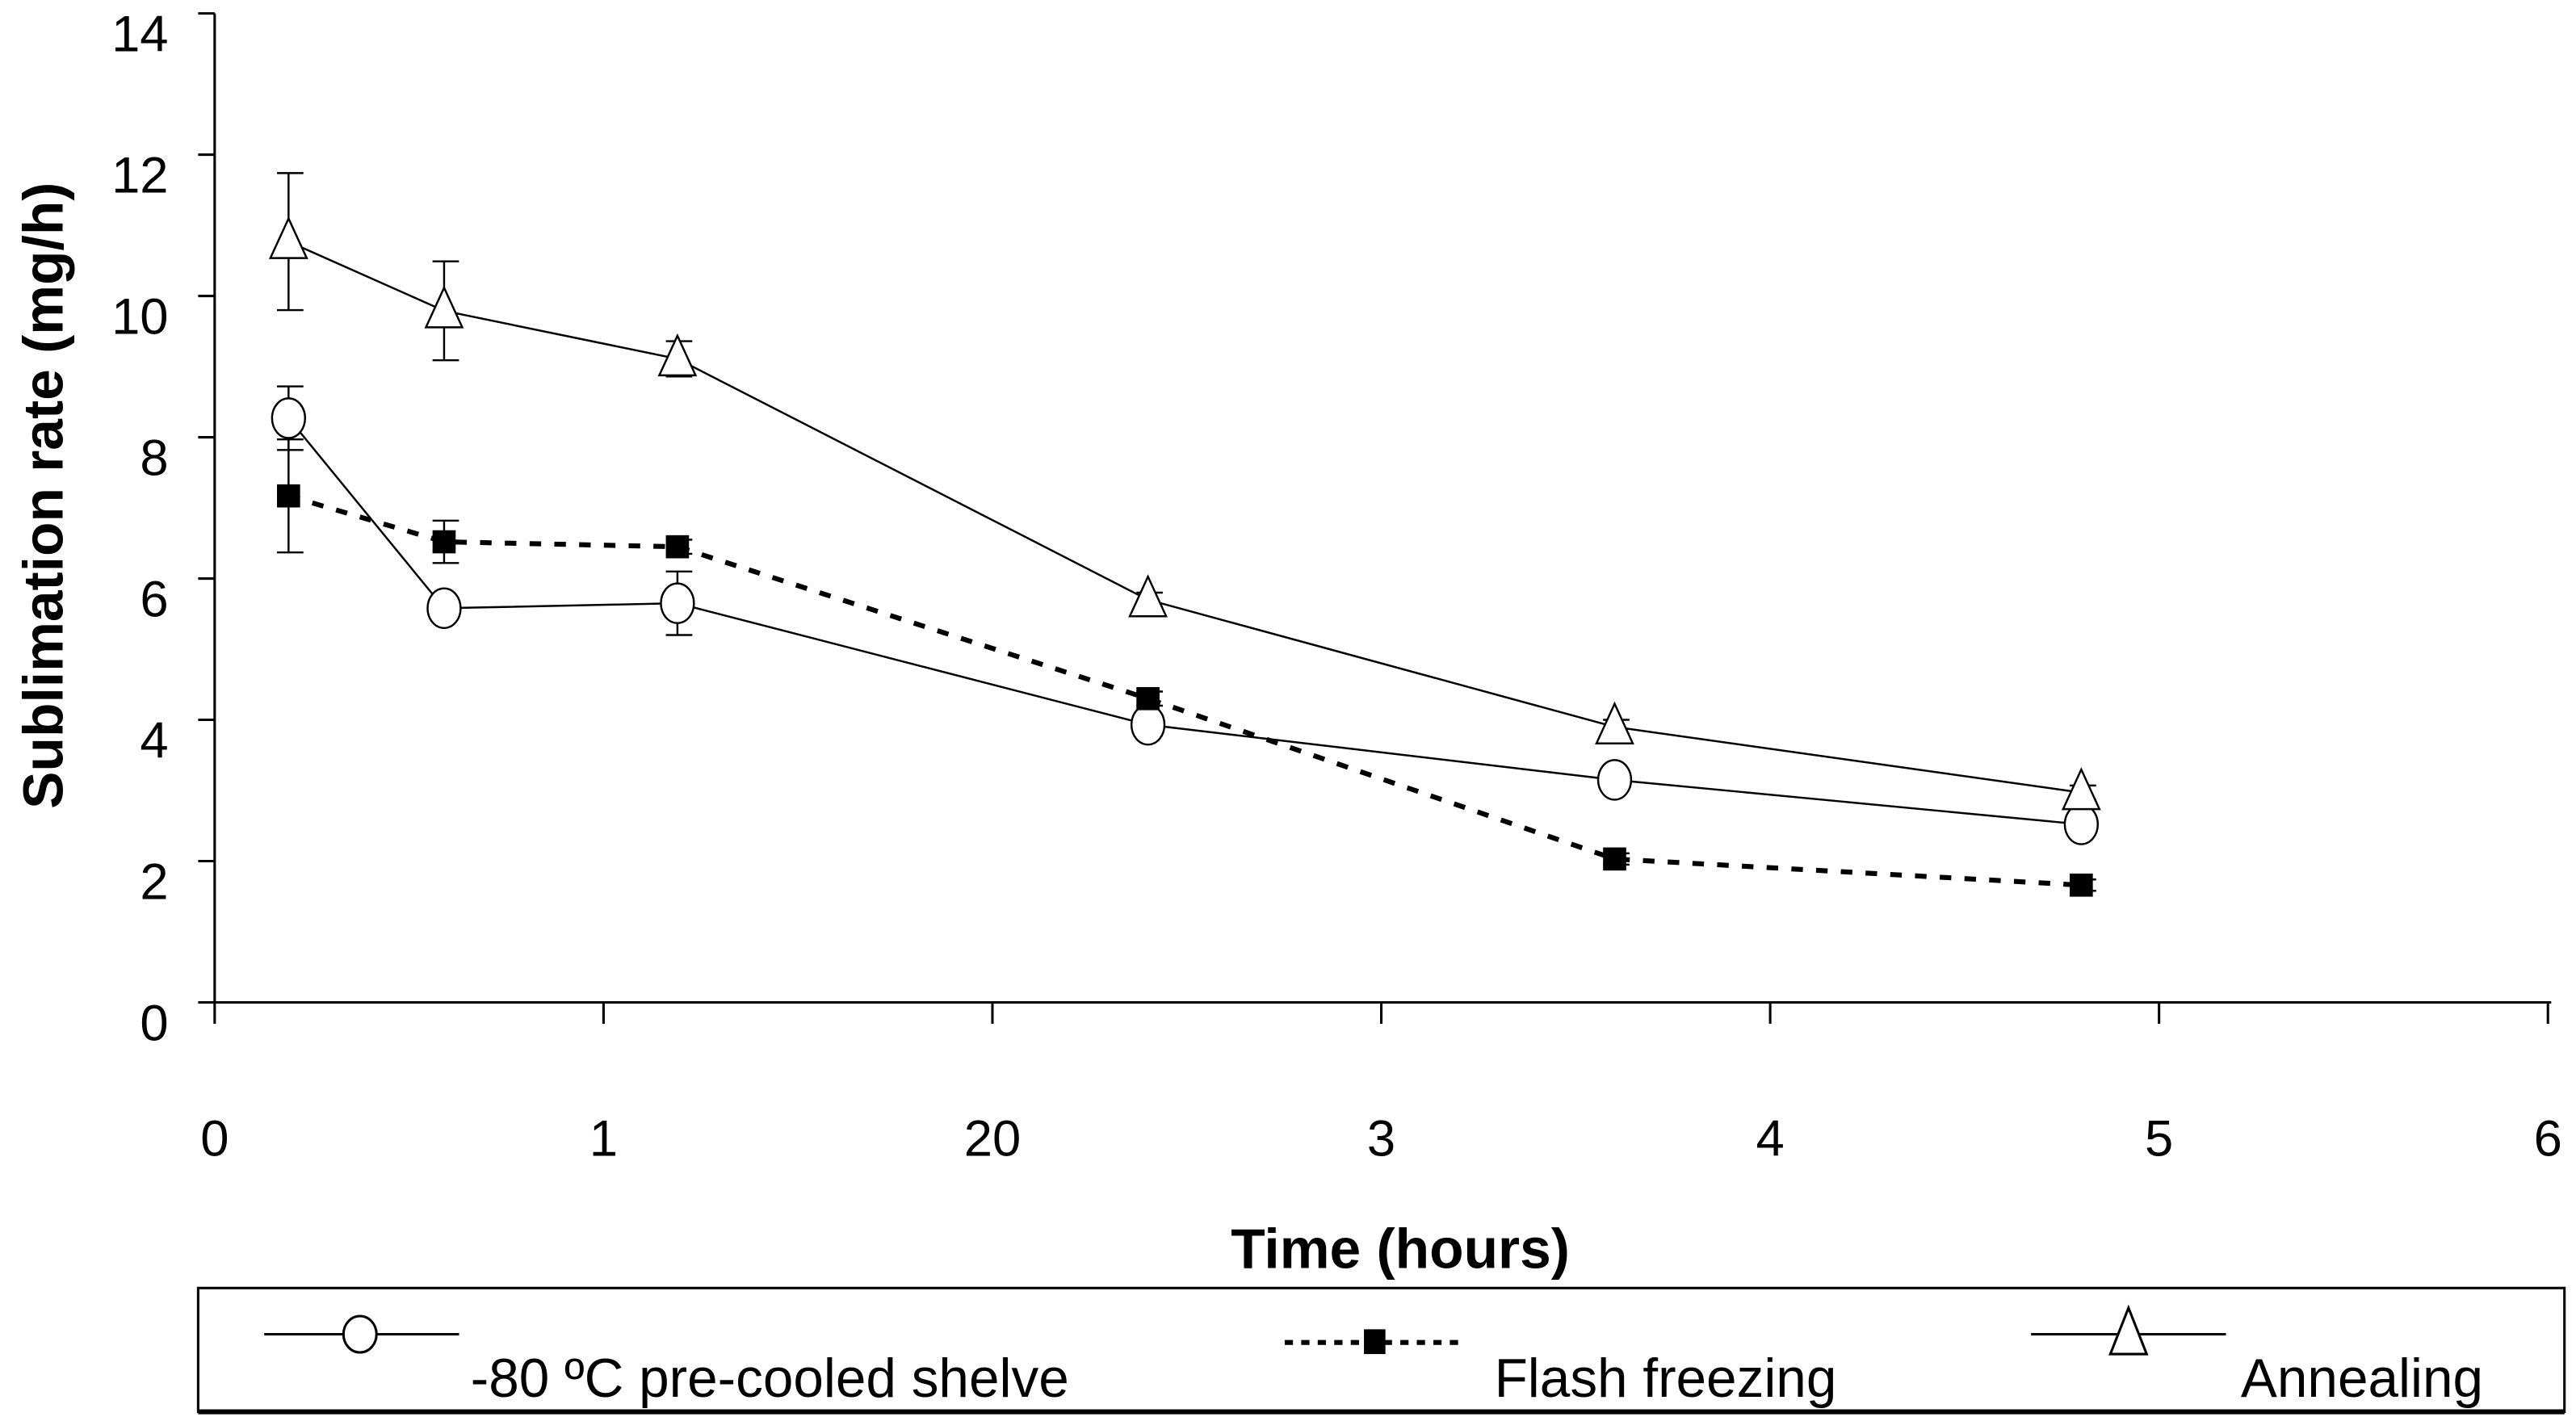 The height and width of the screenshot is (1417, 2576). Describe the element at coordinates (1666, 1378) in the screenshot. I see `legend-label-flash: Flash freezing` at that location.